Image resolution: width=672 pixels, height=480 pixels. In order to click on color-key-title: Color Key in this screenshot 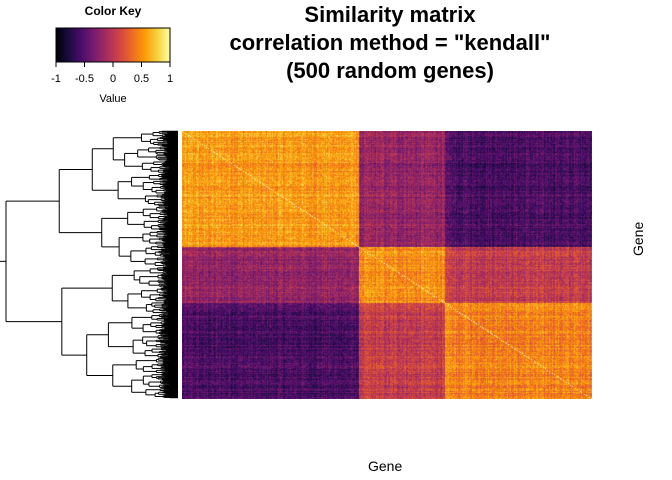, I will do `click(113, 11)`.